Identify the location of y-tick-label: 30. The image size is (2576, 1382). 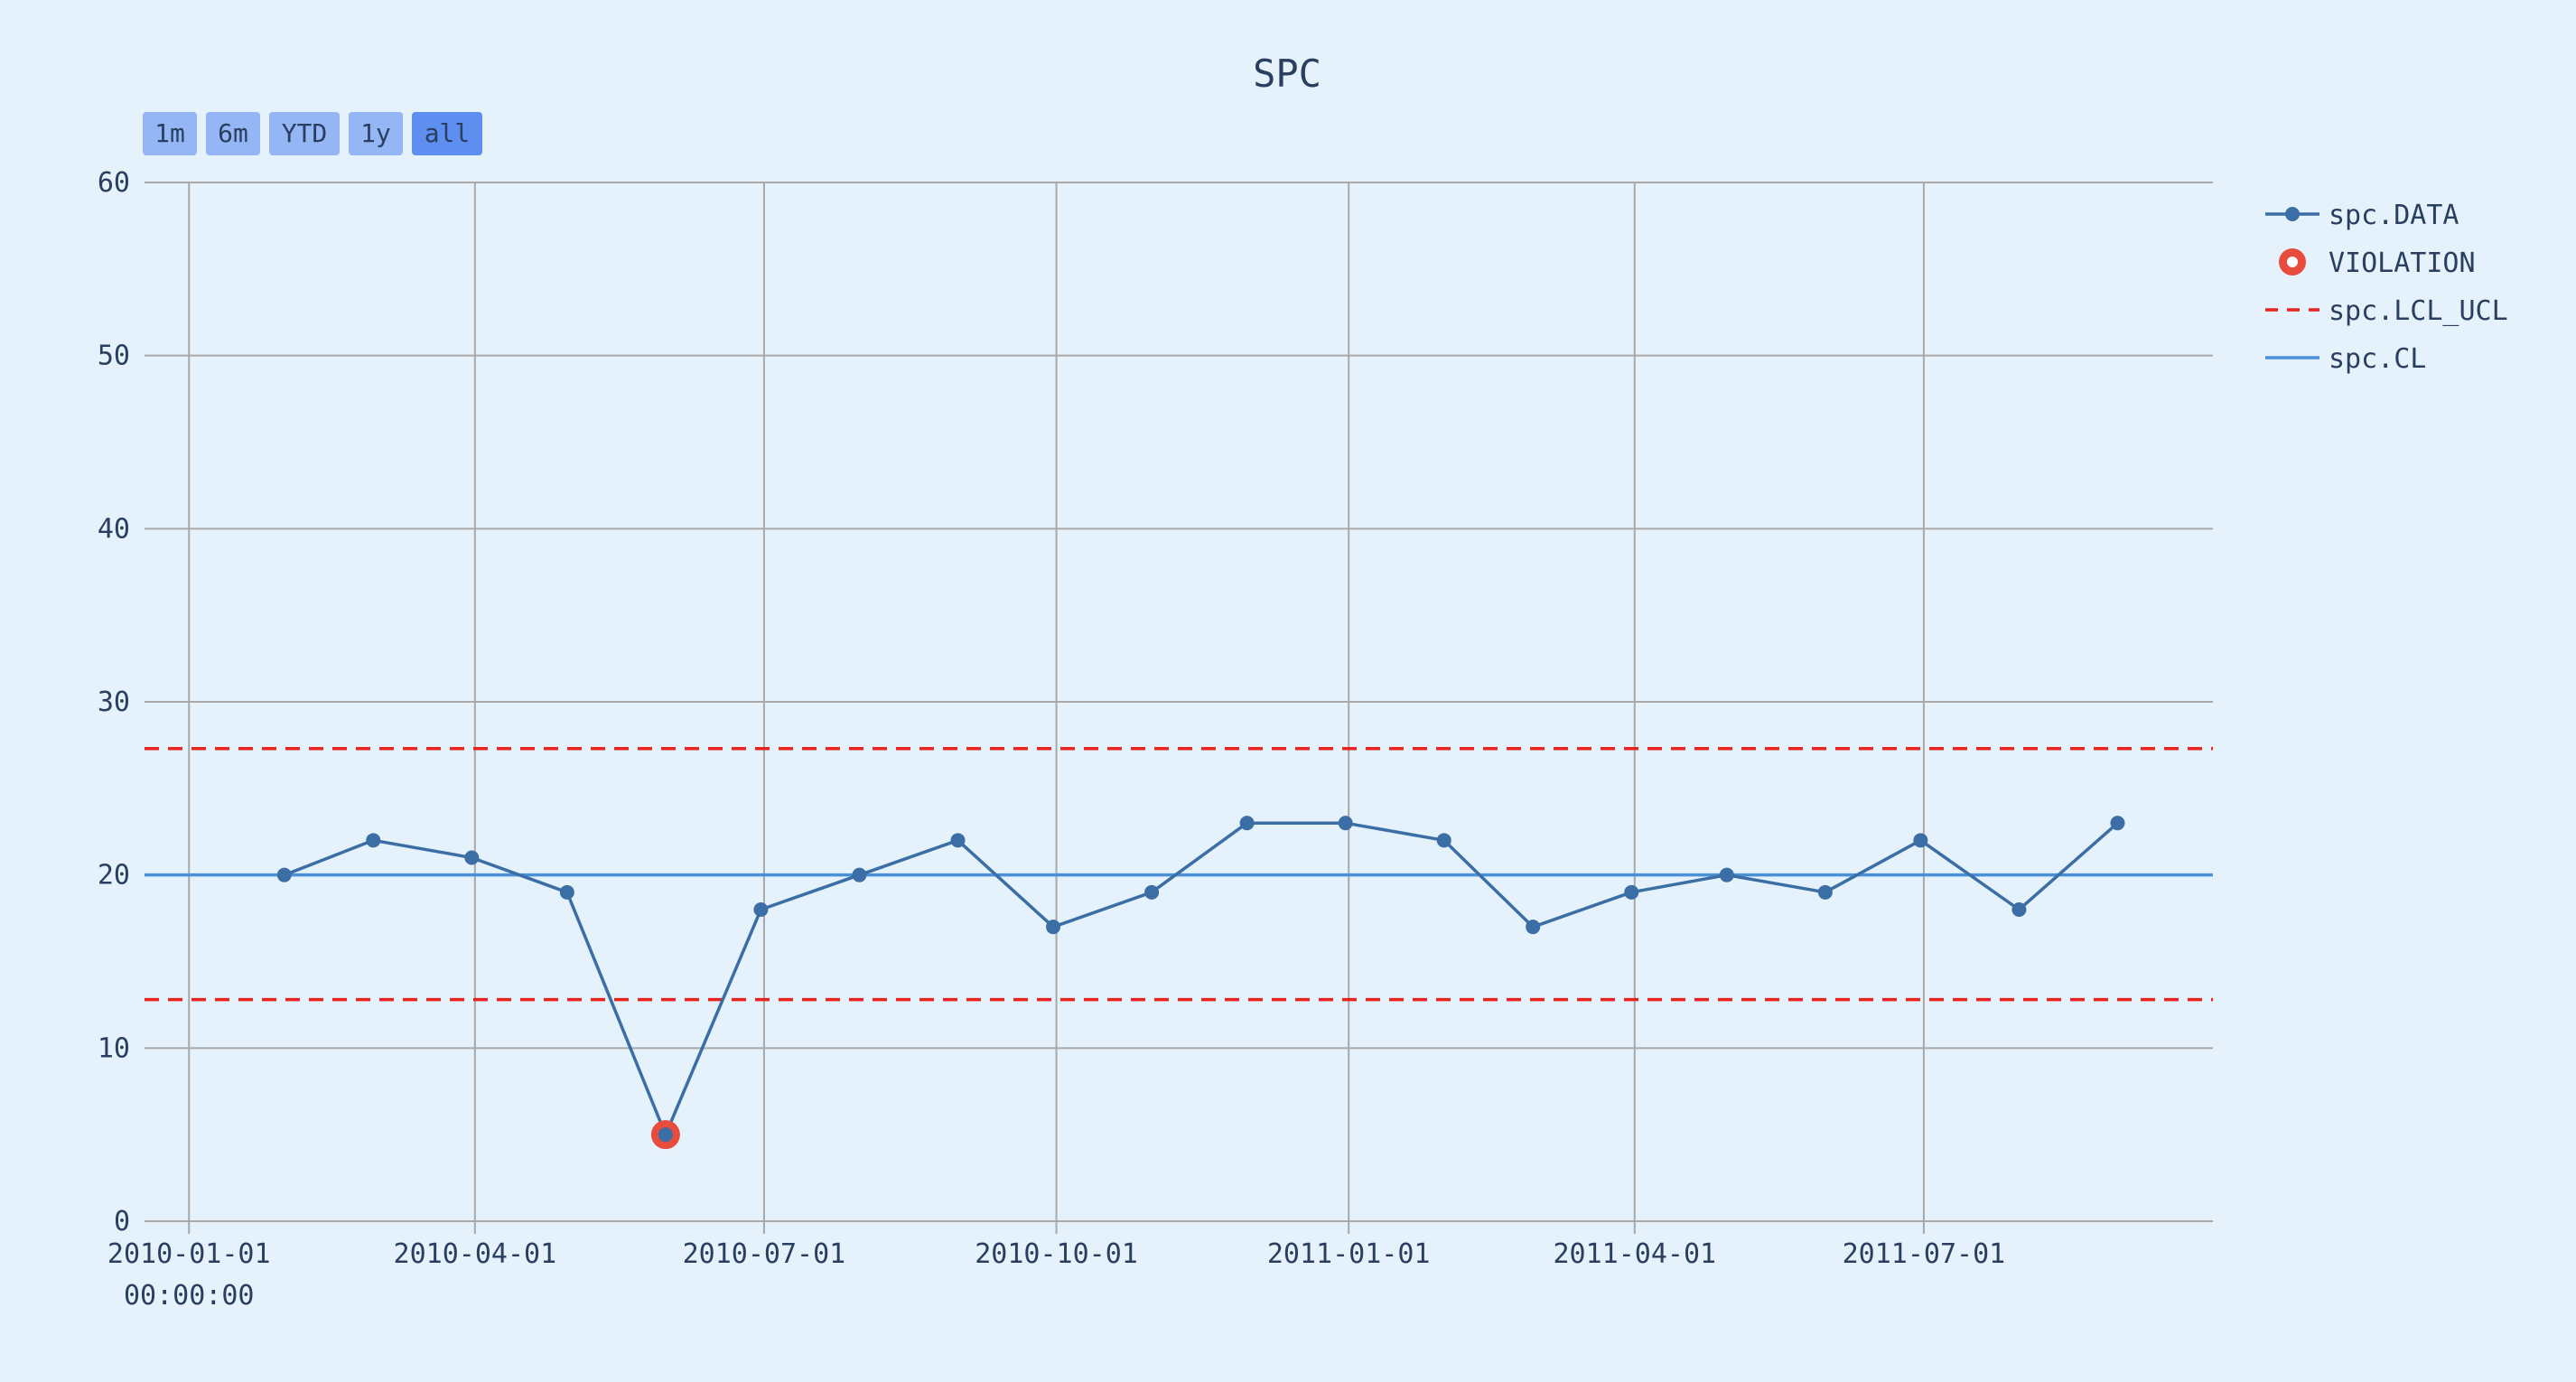
(114, 702).